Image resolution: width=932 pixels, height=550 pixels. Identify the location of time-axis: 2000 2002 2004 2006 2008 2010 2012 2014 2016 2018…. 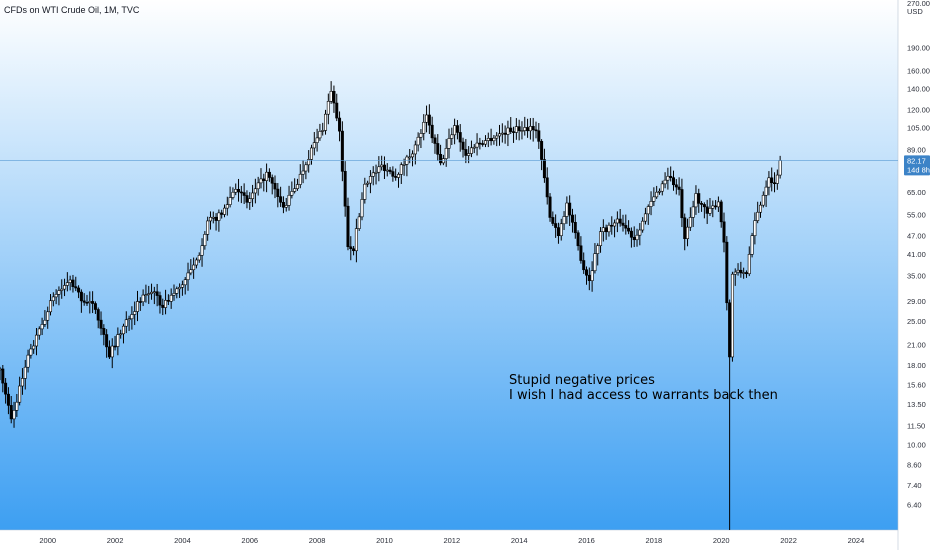
(451, 540).